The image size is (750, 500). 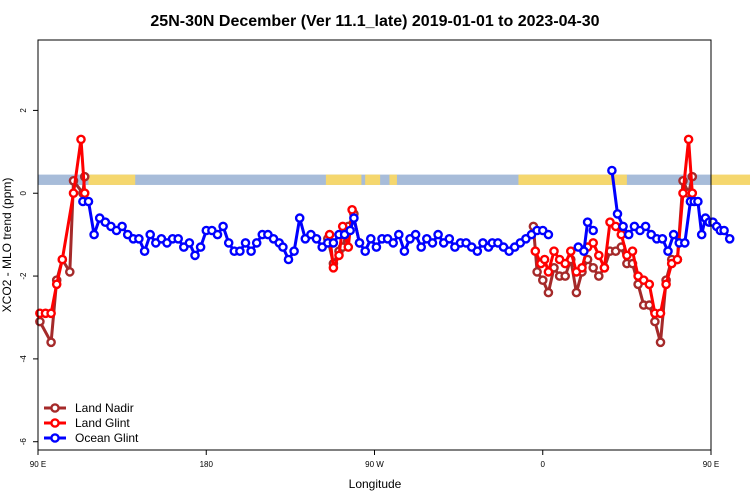 I want to click on x-tick-label: 180, so click(x=207, y=464).